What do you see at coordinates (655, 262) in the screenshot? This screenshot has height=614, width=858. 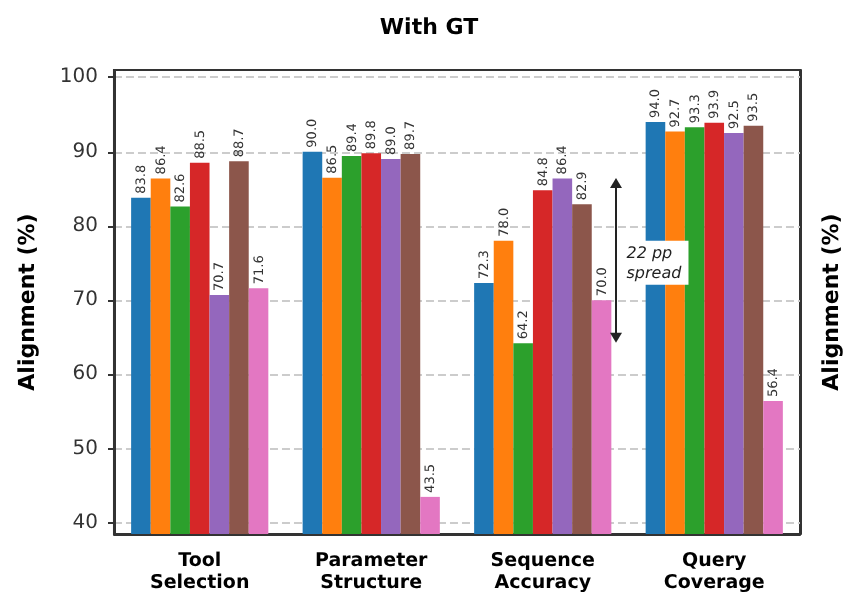 I see `annotation: 22 pp spread` at bounding box center [655, 262].